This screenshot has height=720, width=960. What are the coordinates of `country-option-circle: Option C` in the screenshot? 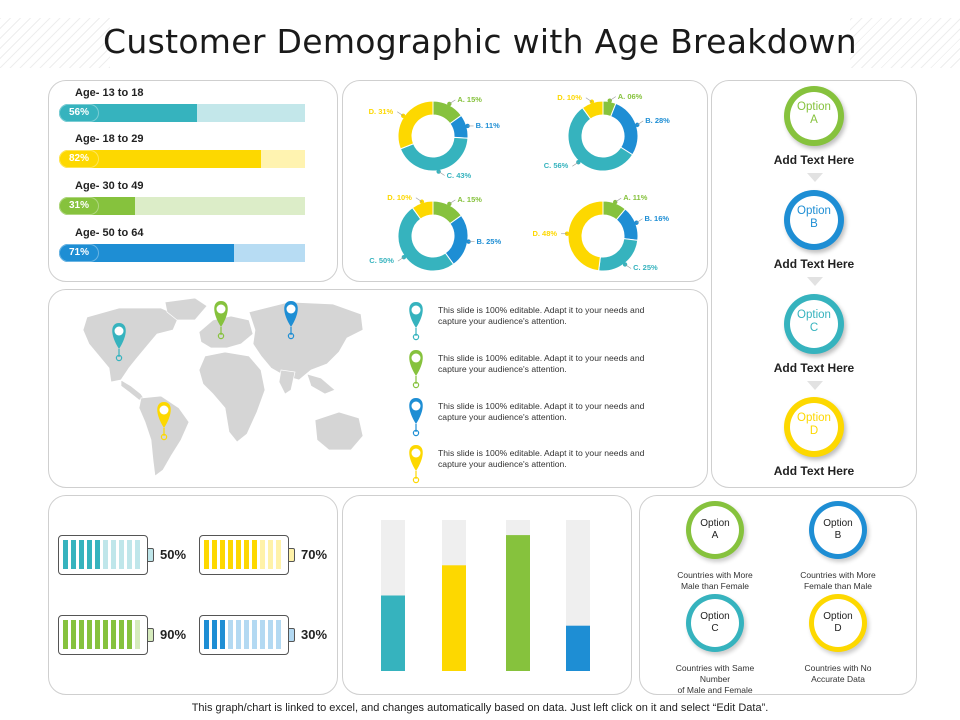 It's located at (715, 623).